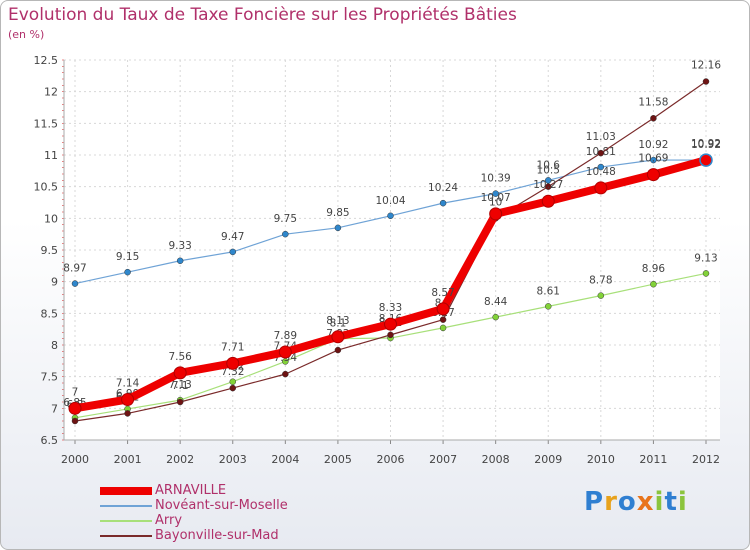 Image resolution: width=750 pixels, height=550 pixels. What do you see at coordinates (495, 202) in the screenshot?
I see `data-label: 10` at bounding box center [495, 202].